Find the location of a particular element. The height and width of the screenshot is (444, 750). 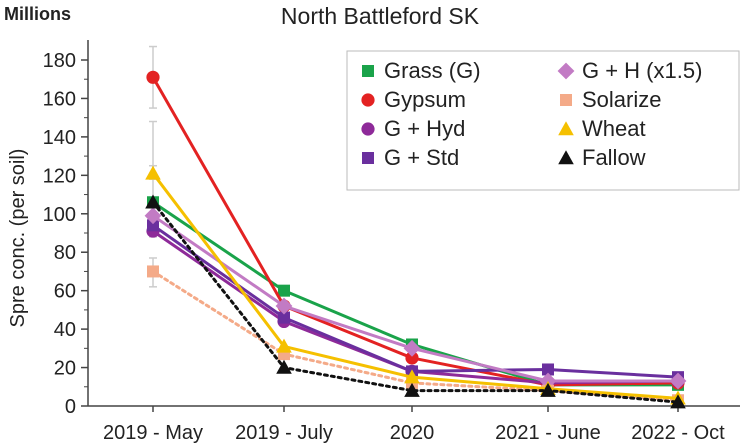

legend-entry: Wheat is located at coordinates (602, 128).